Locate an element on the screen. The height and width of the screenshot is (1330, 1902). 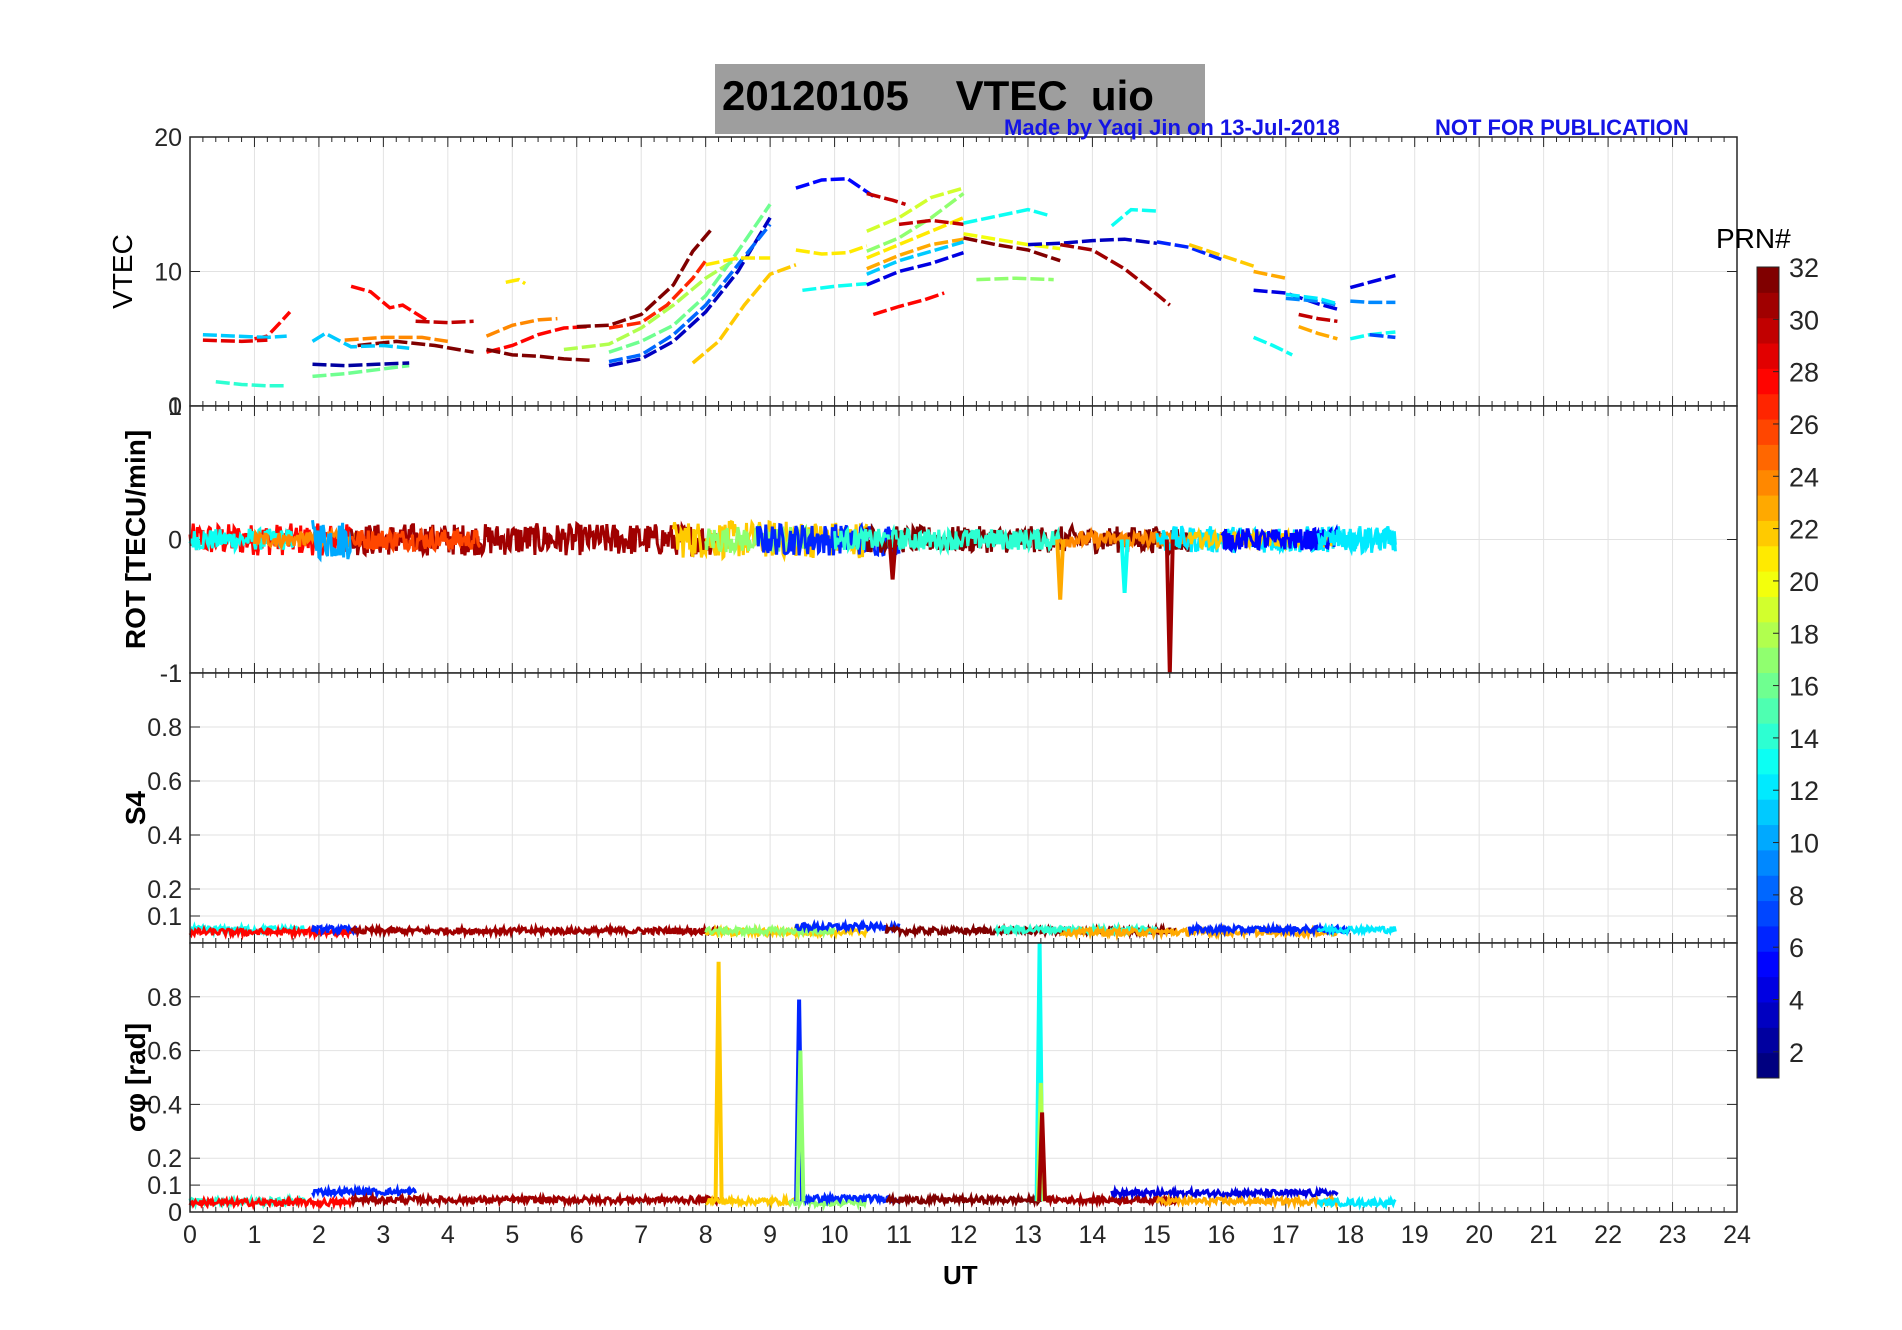
x-tick-label: 12 is located at coordinates (964, 1235).